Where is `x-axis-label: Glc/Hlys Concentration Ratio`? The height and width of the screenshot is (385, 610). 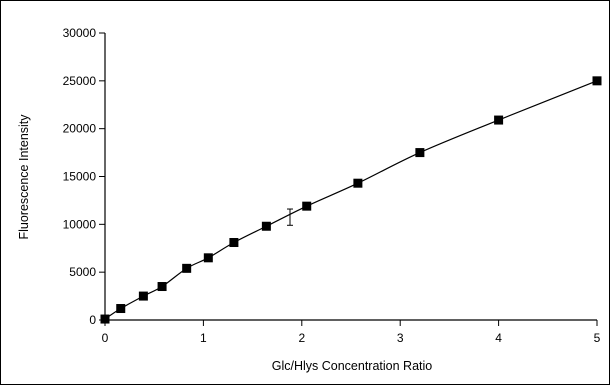
x-axis-label: Glc/Hlys Concentration Ratio is located at coordinates (352, 366).